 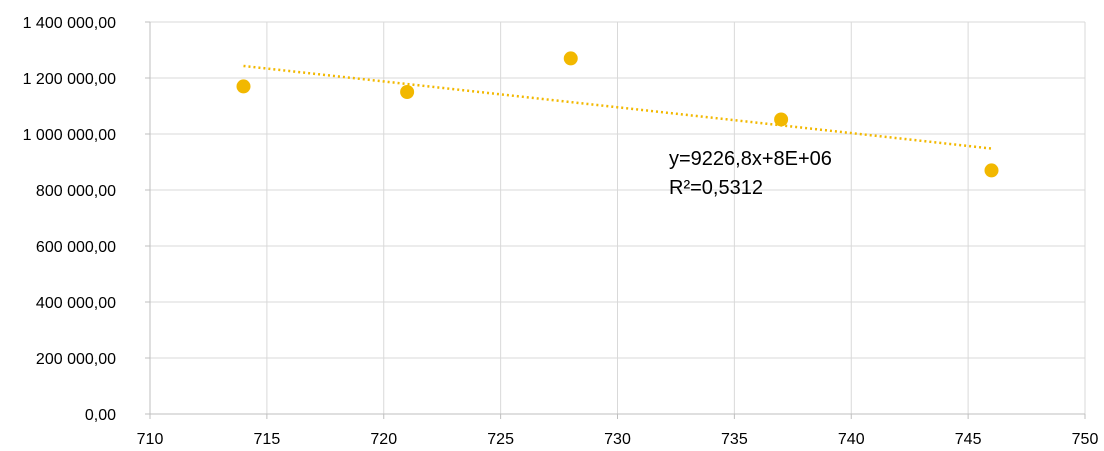 What do you see at coordinates (716, 188) in the screenshot?
I see `trendline-r-squared-label: R²=0,5312` at bounding box center [716, 188].